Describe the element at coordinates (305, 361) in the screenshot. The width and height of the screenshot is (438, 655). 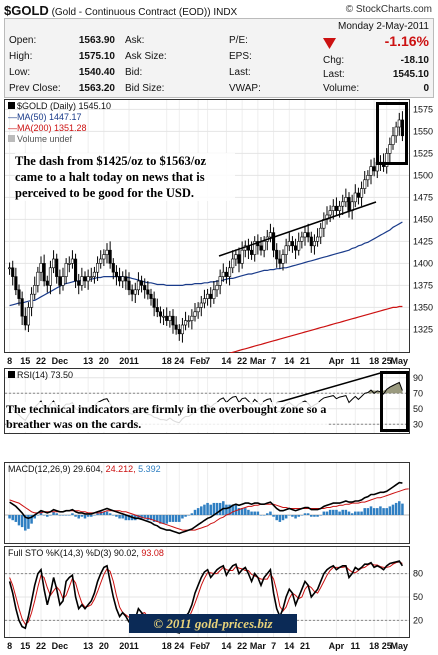
I see `date-axis-label: 21` at that location.